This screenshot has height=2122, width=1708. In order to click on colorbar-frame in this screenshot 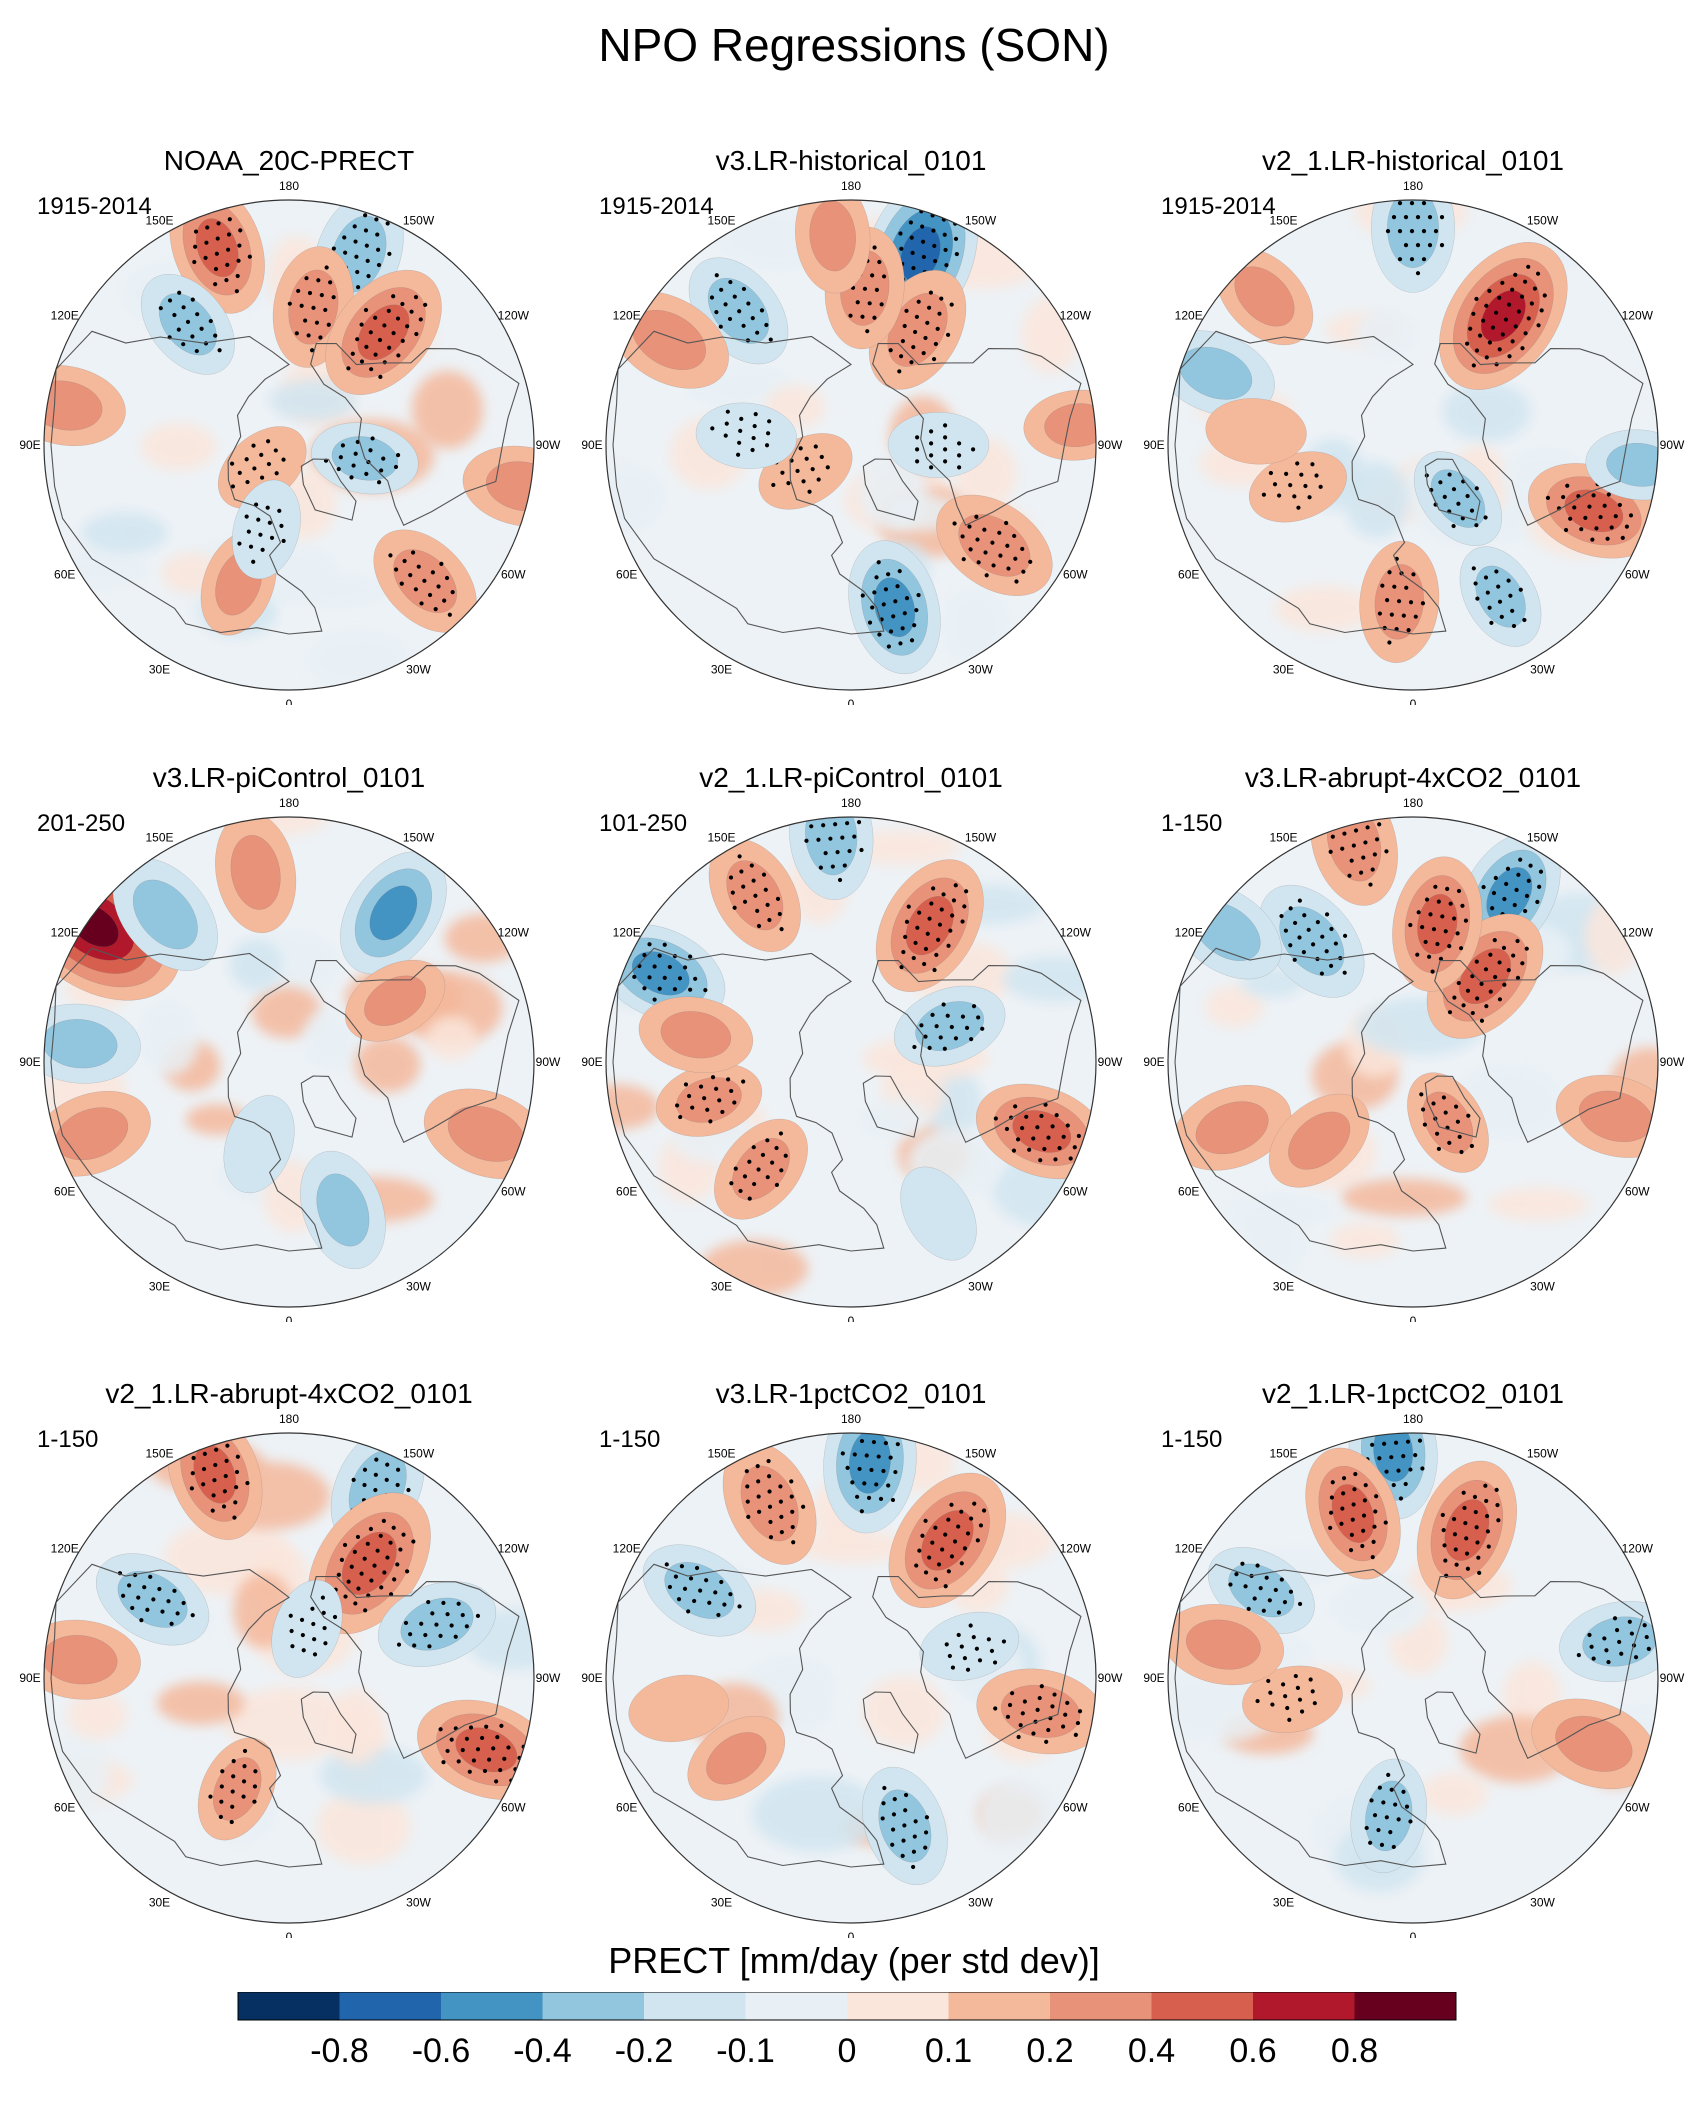, I will do `click(847, 2006)`.